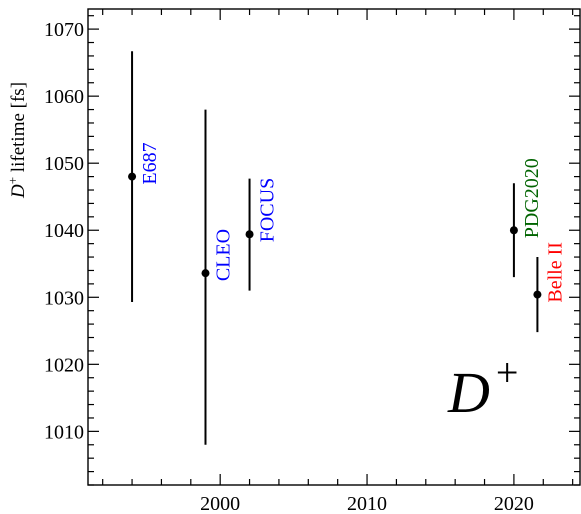 This screenshot has height=514, width=581. What do you see at coordinates (64, 30) in the screenshot?
I see `y-tick-label: 1070` at bounding box center [64, 30].